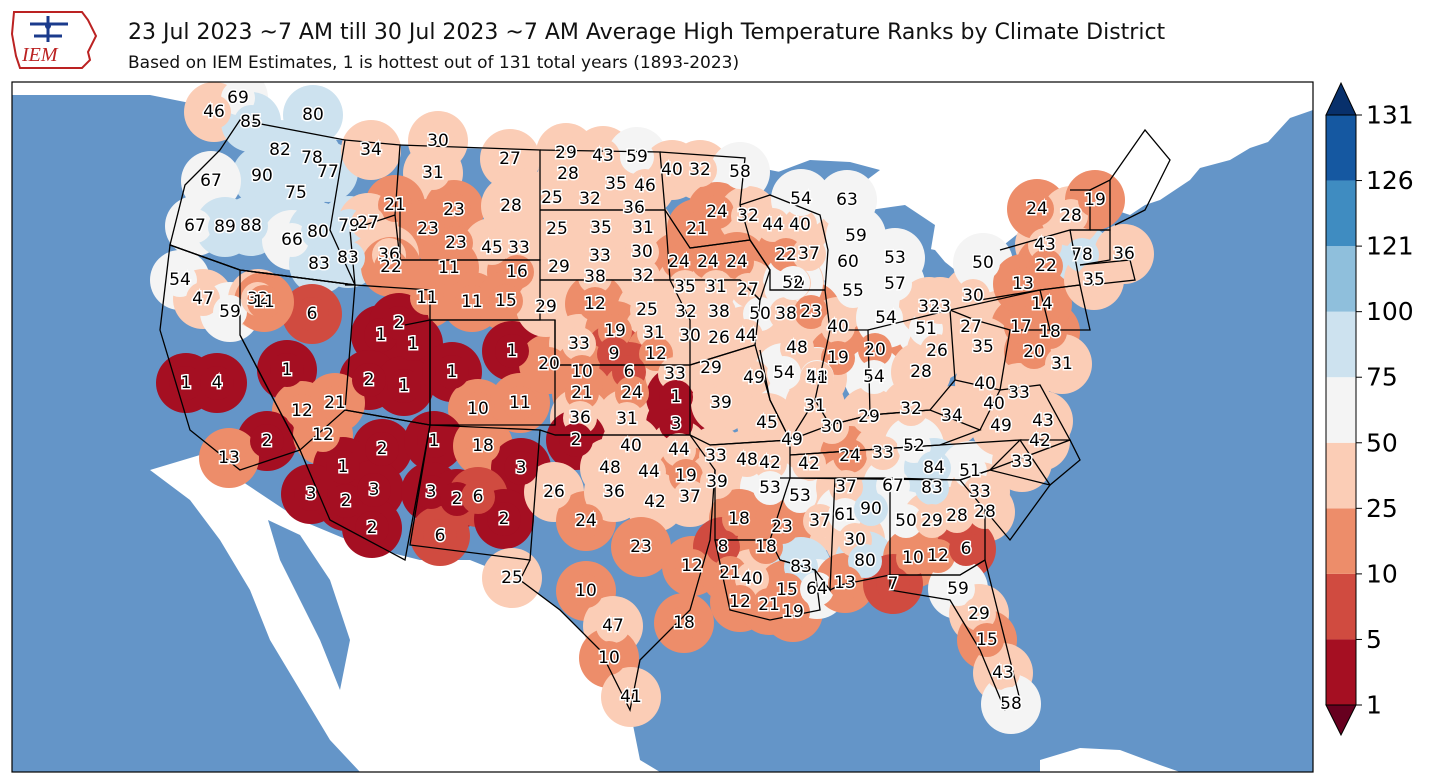  I want to click on district-rank-label: 36, so click(580, 418).